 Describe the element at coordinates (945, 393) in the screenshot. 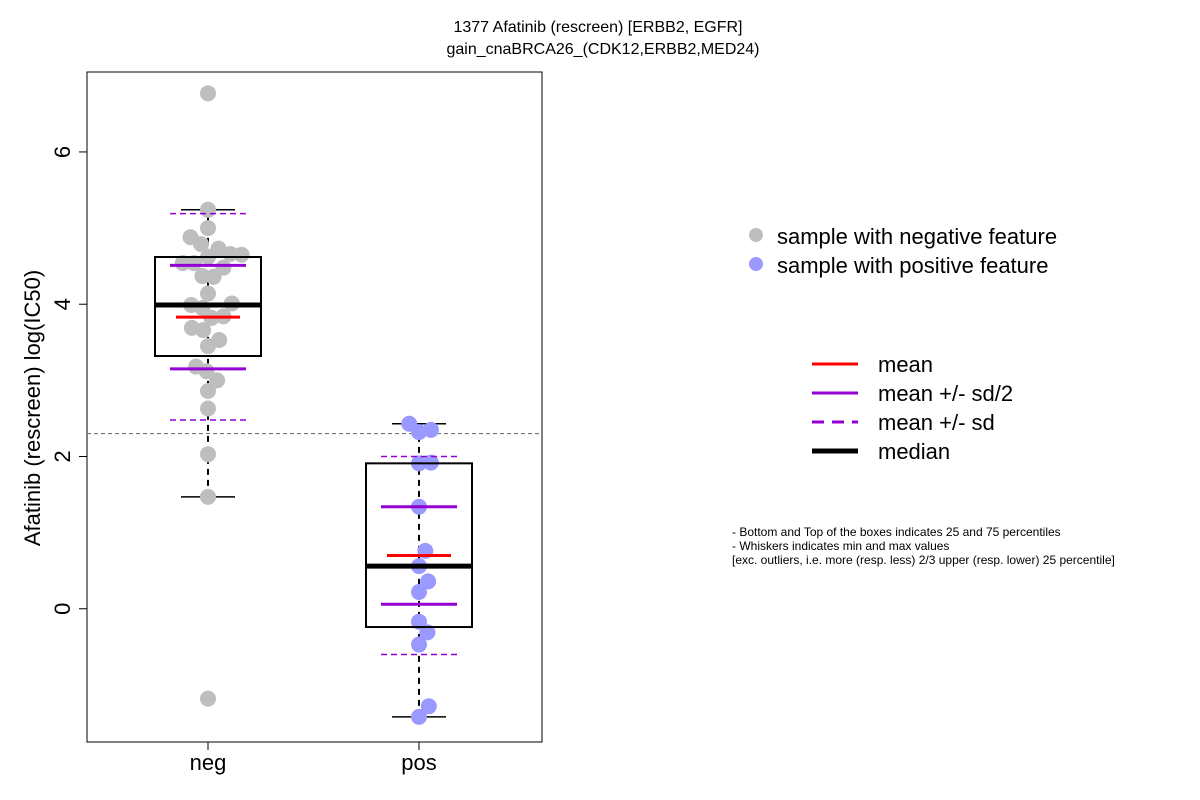

I see `legend-line-label-1: mean +/- sd/2` at that location.